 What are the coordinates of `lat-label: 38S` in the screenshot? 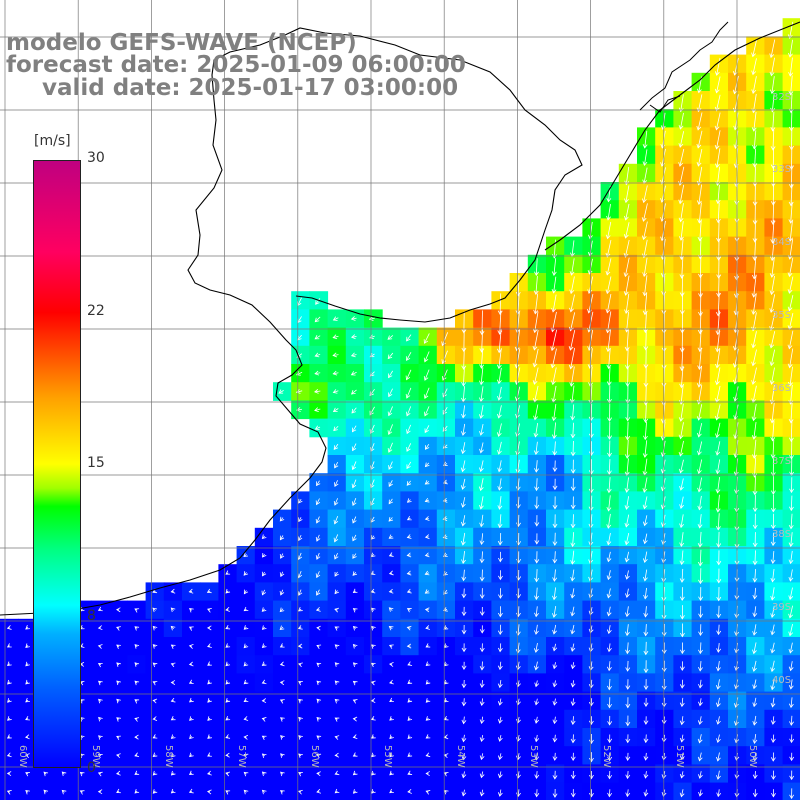 It's located at (781, 534).